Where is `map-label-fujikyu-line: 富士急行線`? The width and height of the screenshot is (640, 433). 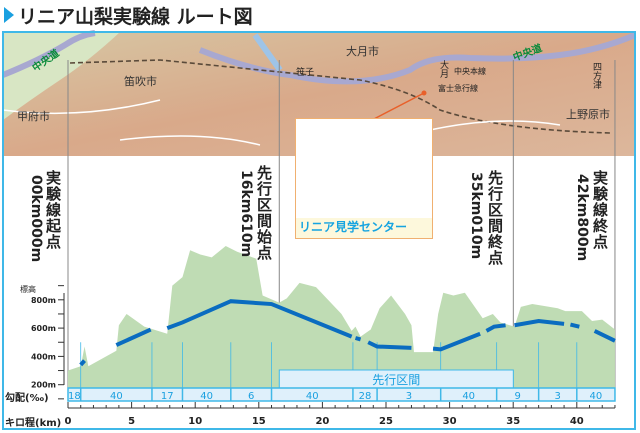
map-label-fujikyu-line: 富士急行線 is located at coordinates (458, 88).